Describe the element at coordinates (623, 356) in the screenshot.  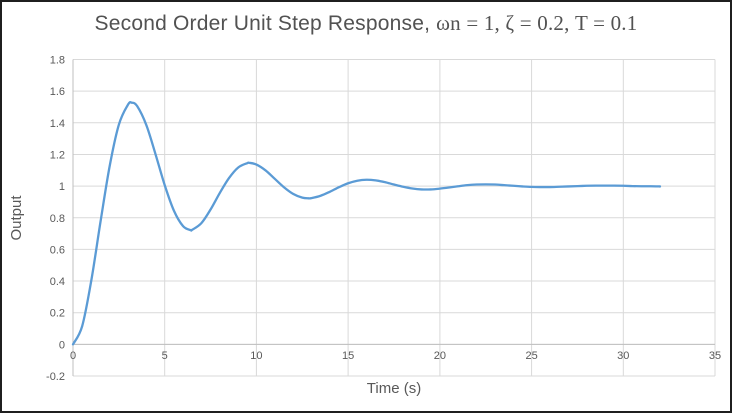
I see `x-tick-label: 30` at that location.